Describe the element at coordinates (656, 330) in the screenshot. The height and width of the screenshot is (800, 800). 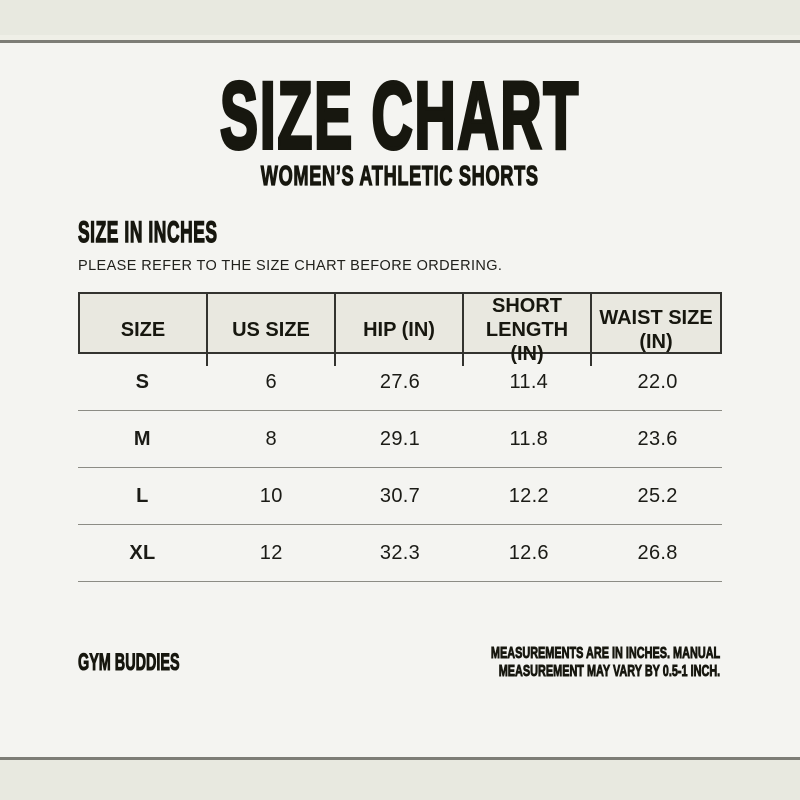
I see `column-header-waist-size: WAIST SIZE (IN)` at that location.